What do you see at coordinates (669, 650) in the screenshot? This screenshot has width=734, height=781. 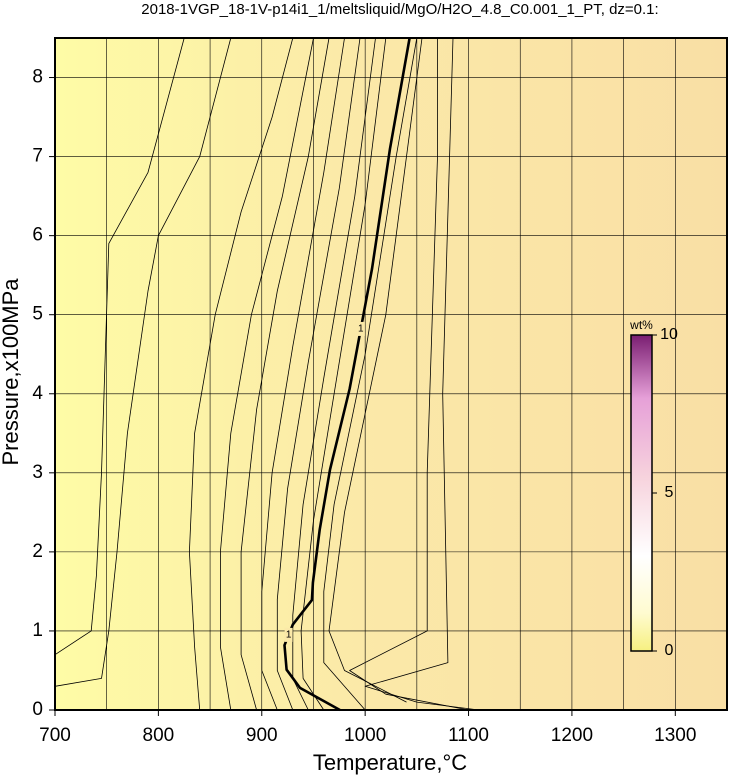 I see `colorbar-tick-label: 0` at bounding box center [669, 650].